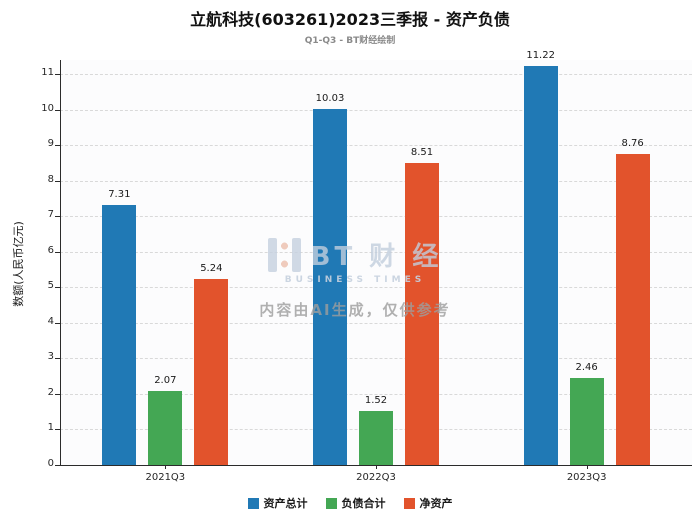 The image size is (700, 524). I want to click on value-label: 7.31, so click(119, 195).